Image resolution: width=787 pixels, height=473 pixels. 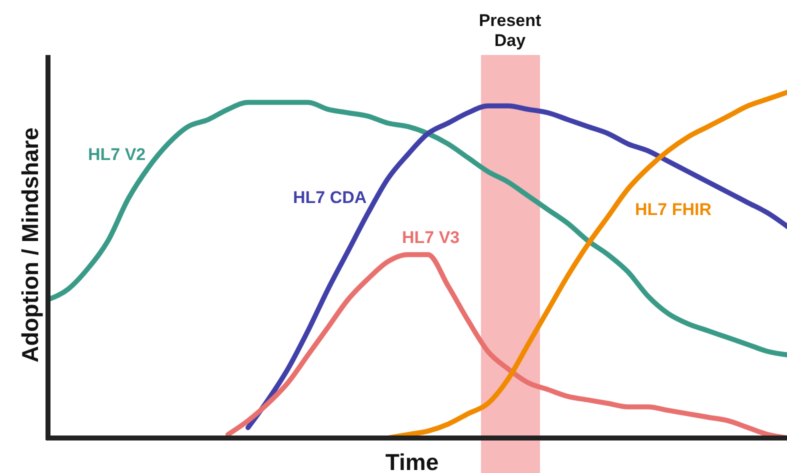 I want to click on series-label: HL7 FHIR, so click(x=673, y=209).